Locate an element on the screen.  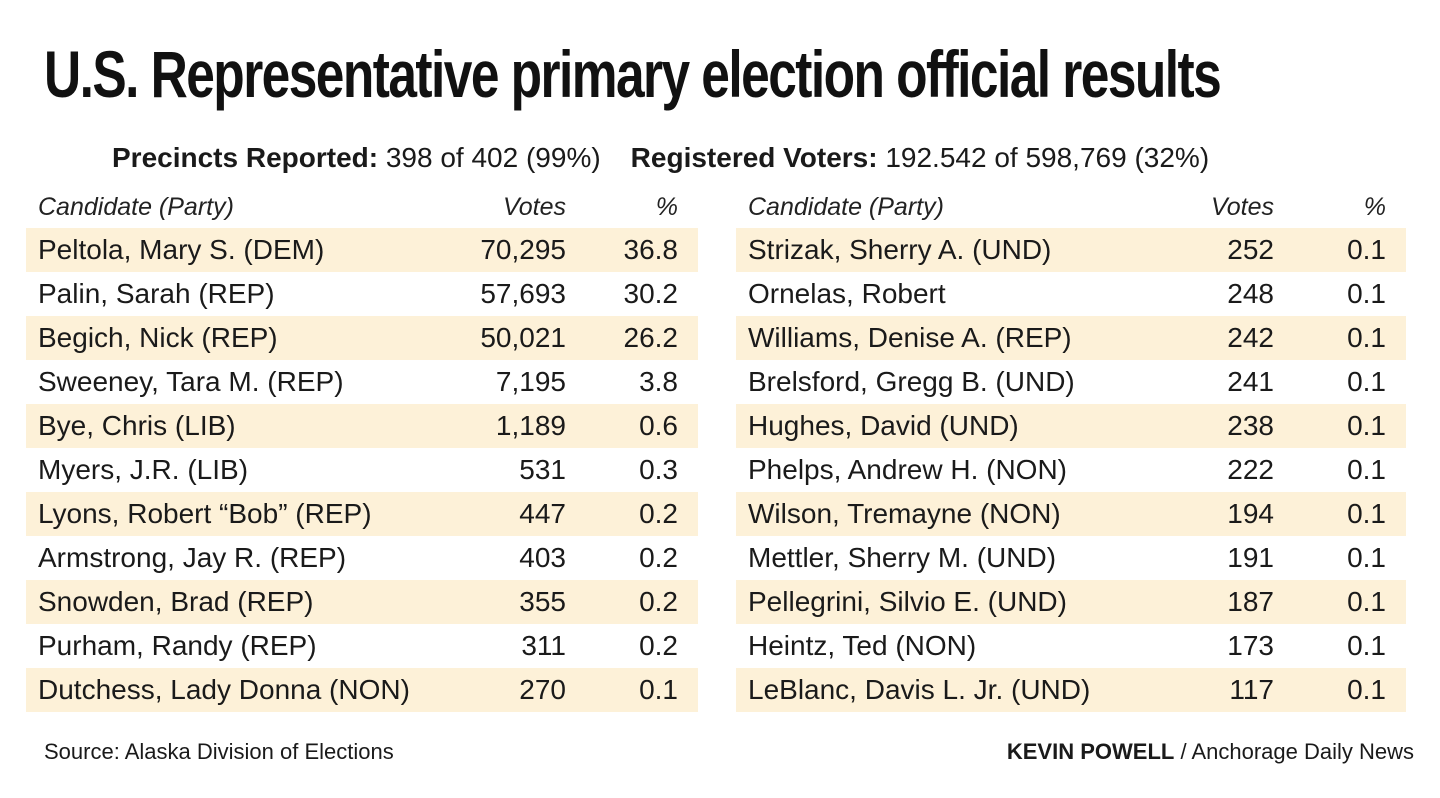
votes-cell: 270 is located at coordinates (506, 690).